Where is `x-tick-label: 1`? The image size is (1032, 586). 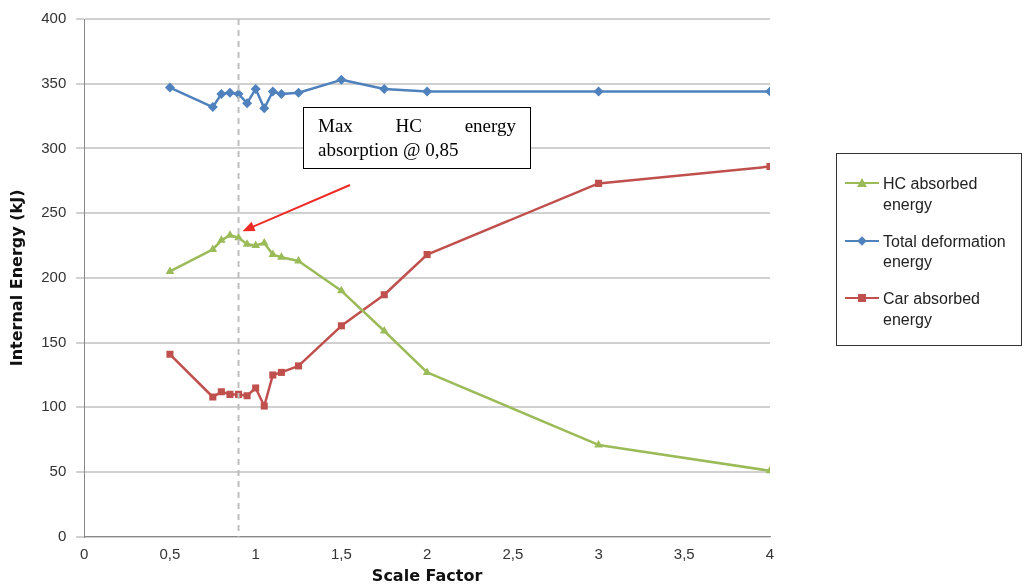 x-tick-label: 1 is located at coordinates (255, 553).